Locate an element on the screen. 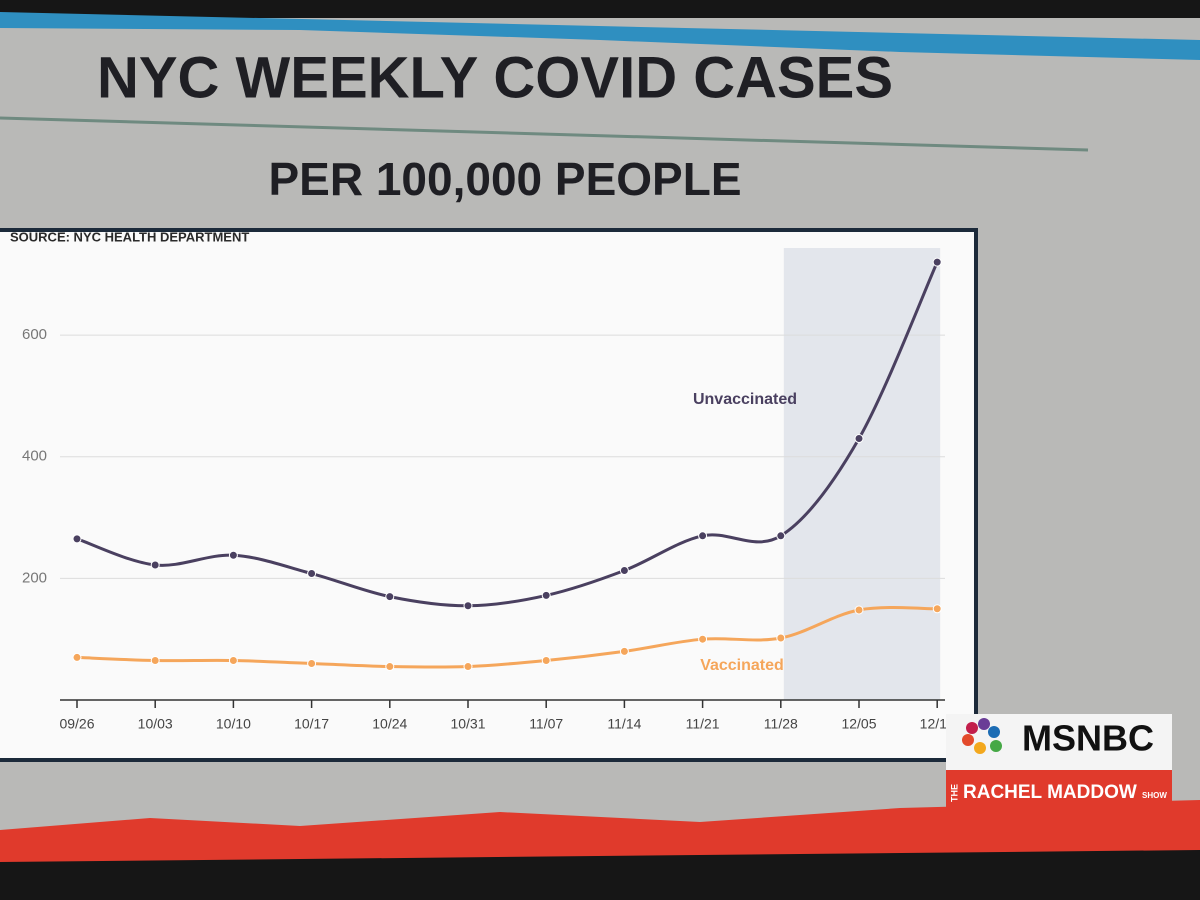 Image resolution: width=1200 pixels, height=900 pixels. x-tick-label: 09/26 is located at coordinates (76, 724).